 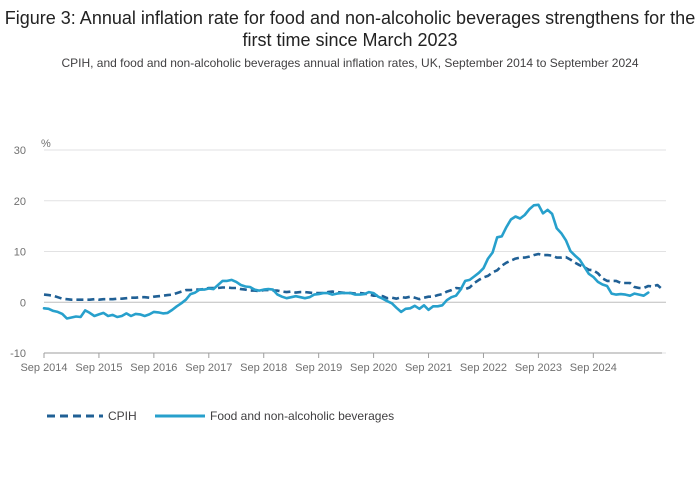 I want to click on legend-label-cpih: CPIH, so click(x=122, y=416).